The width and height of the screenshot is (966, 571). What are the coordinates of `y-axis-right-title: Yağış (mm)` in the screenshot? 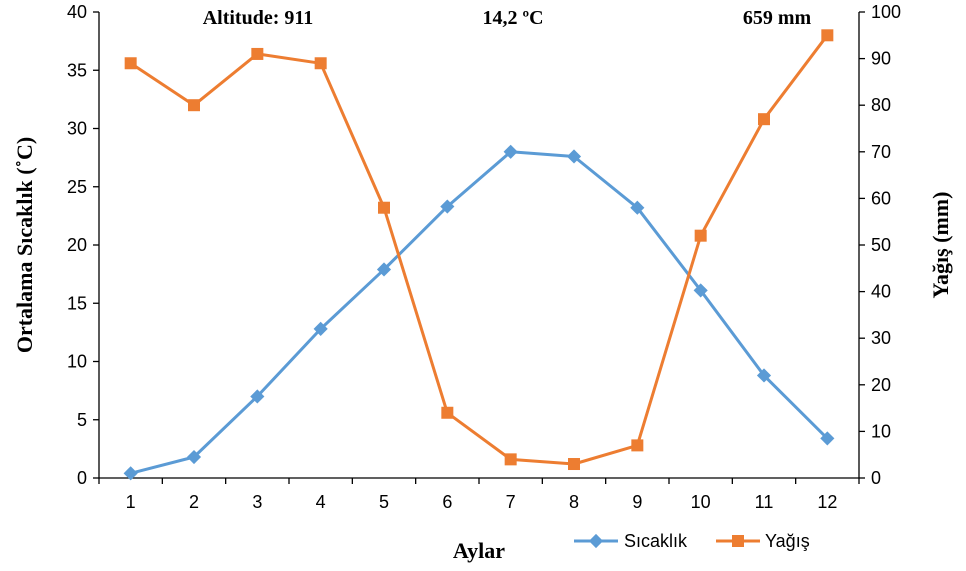 It's located at (940, 245).